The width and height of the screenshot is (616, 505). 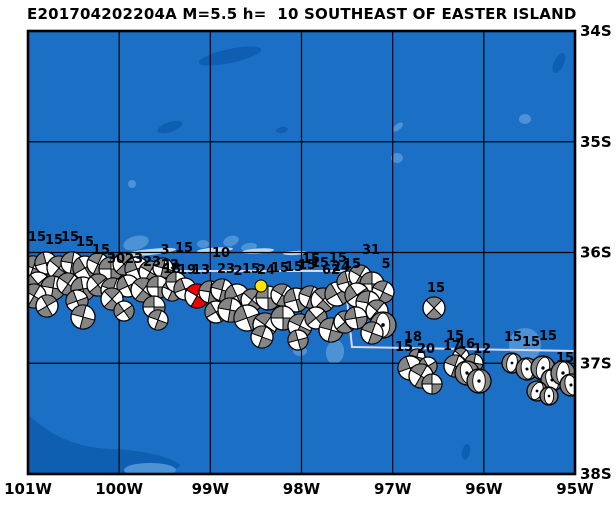 What do you see at coordinates (452, 346) in the screenshot?
I see `event-day-label: 17` at bounding box center [452, 346].